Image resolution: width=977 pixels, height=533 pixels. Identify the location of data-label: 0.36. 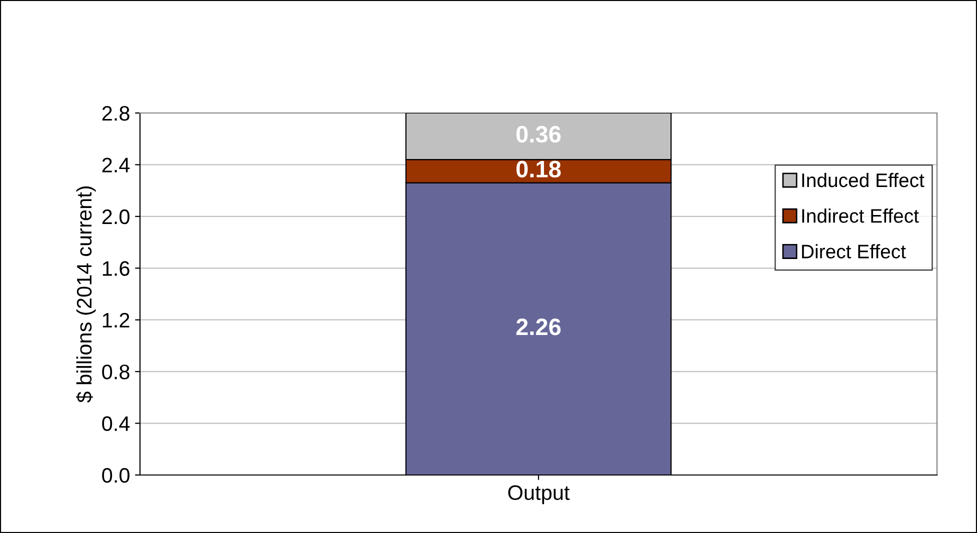
(538, 134).